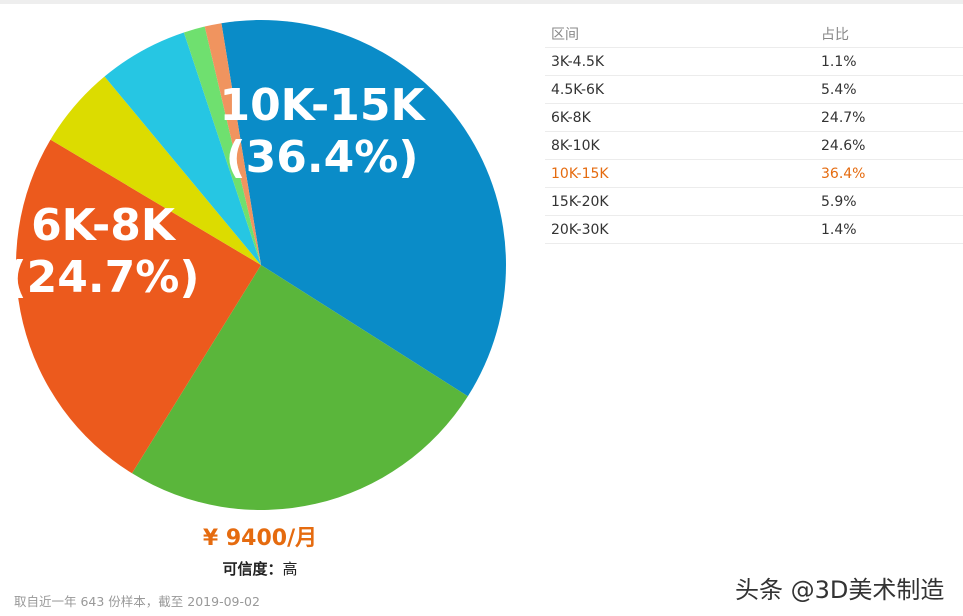 The image size is (963, 616). What do you see at coordinates (578, 61) in the screenshot?
I see `row-range: 3K-4.5K` at bounding box center [578, 61].